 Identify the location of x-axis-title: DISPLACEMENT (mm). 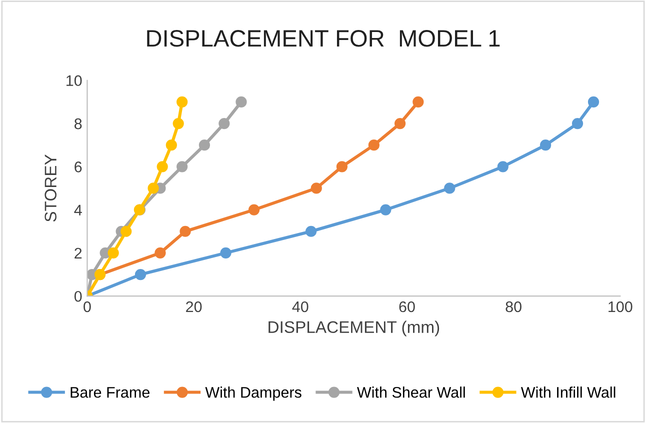
(354, 328).